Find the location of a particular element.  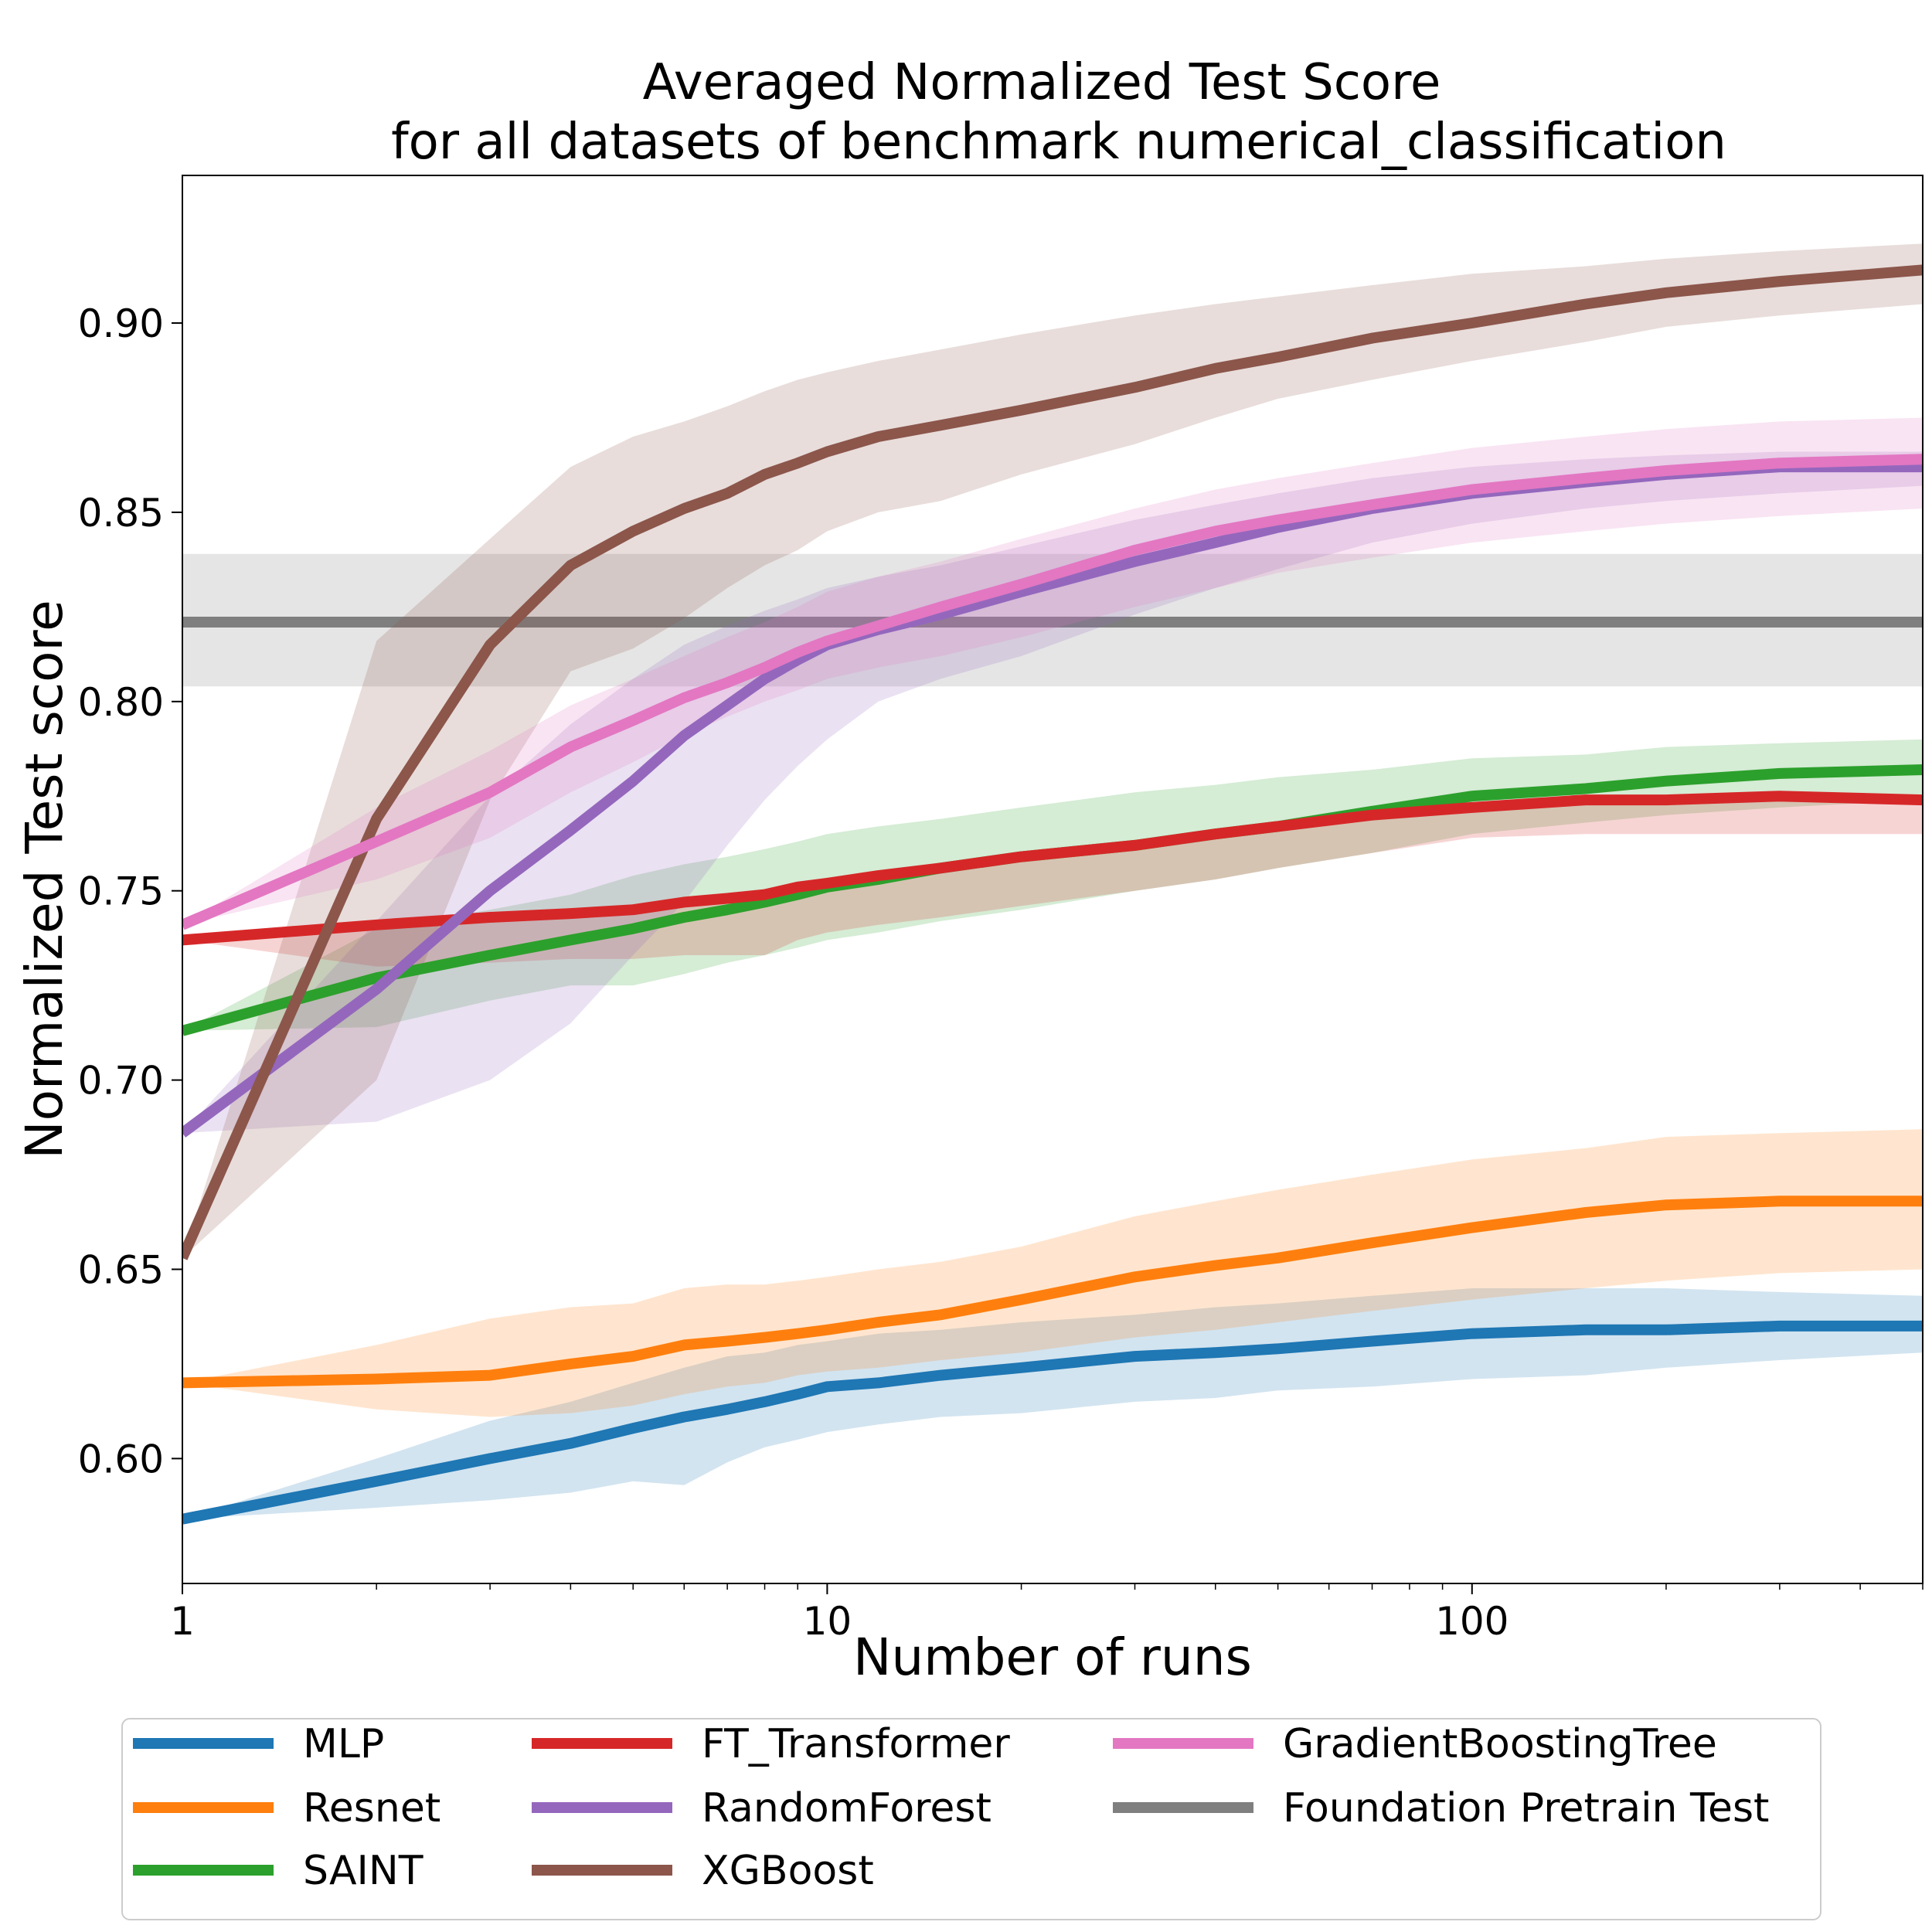

line-ft_transformer is located at coordinates (1052, 869).